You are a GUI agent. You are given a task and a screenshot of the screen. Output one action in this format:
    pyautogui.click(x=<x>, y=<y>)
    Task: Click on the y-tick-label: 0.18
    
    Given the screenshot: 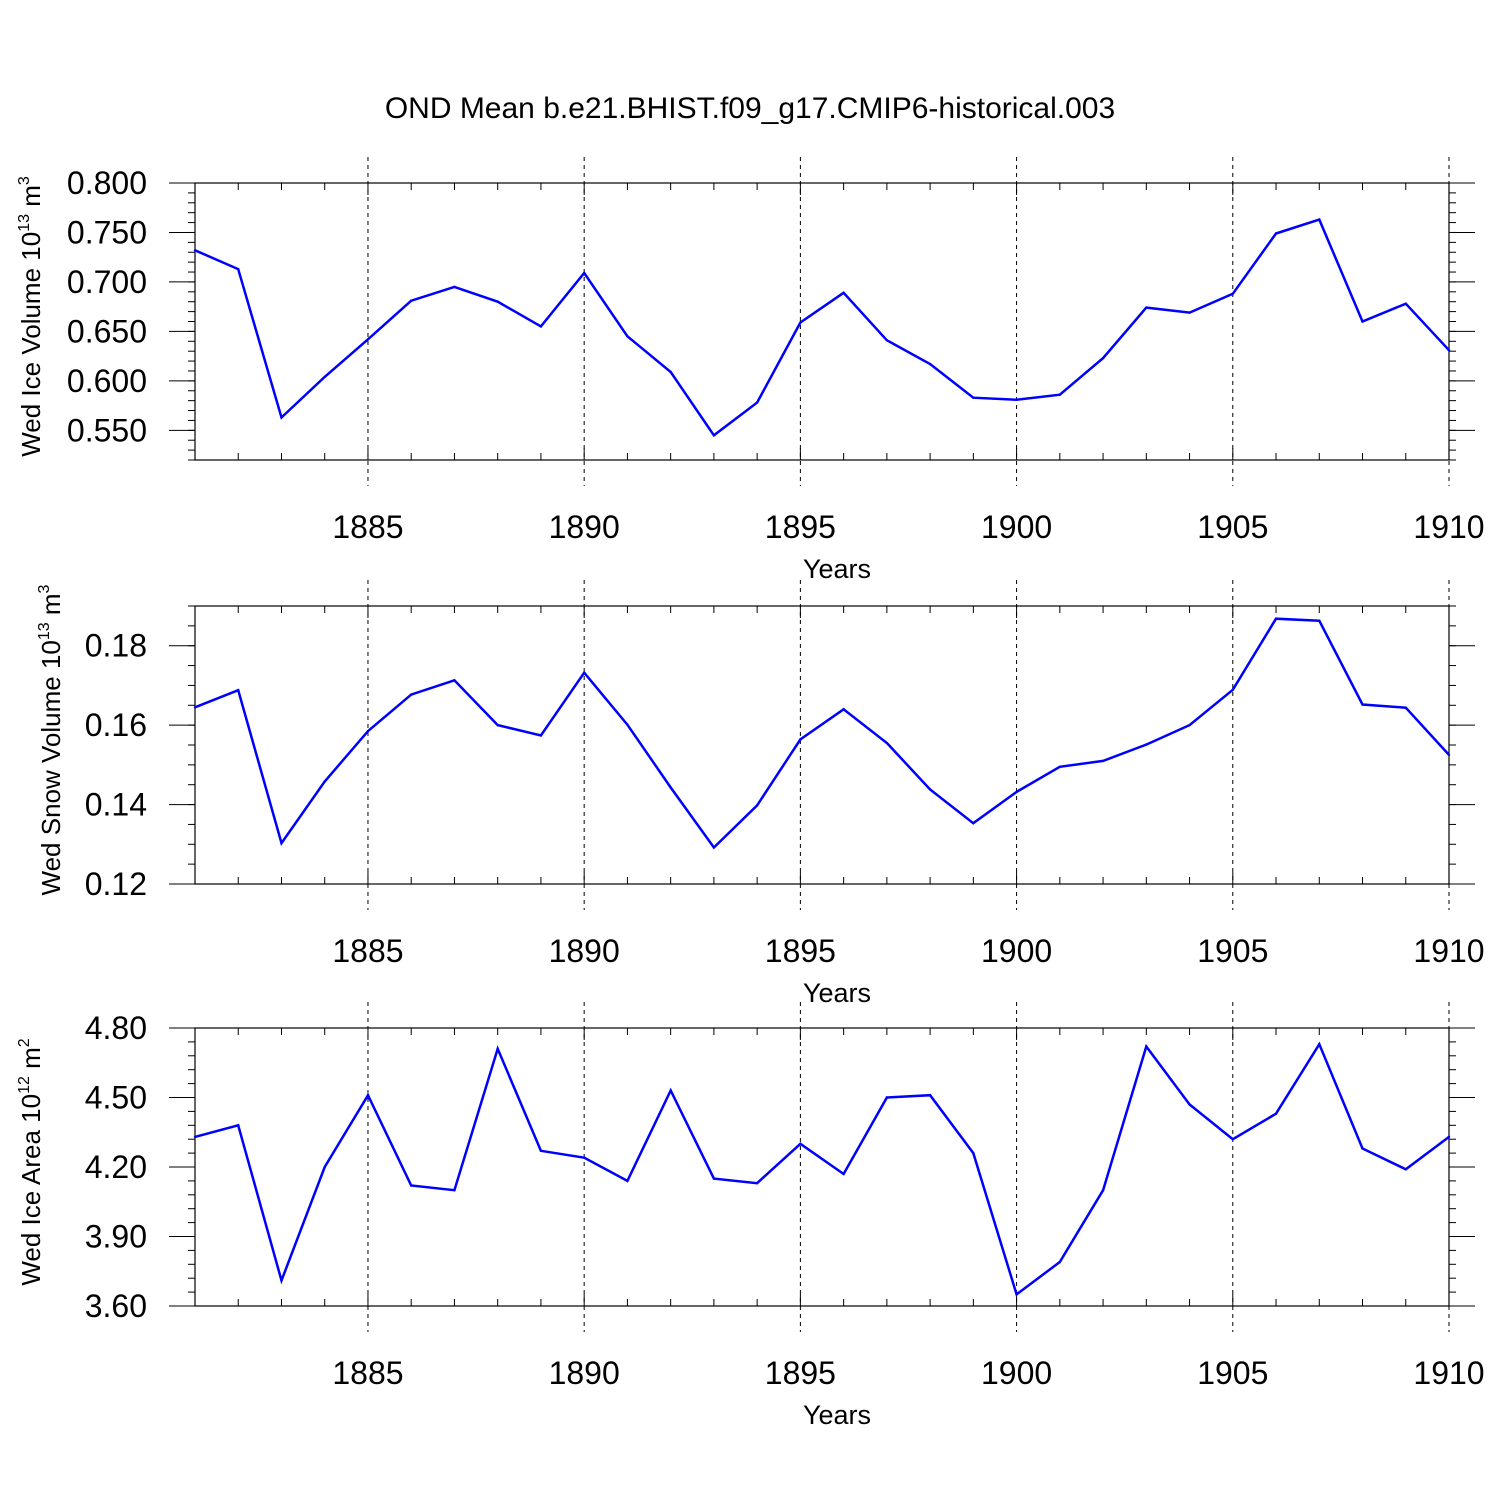 What is the action you would take?
    pyautogui.click(x=116, y=646)
    